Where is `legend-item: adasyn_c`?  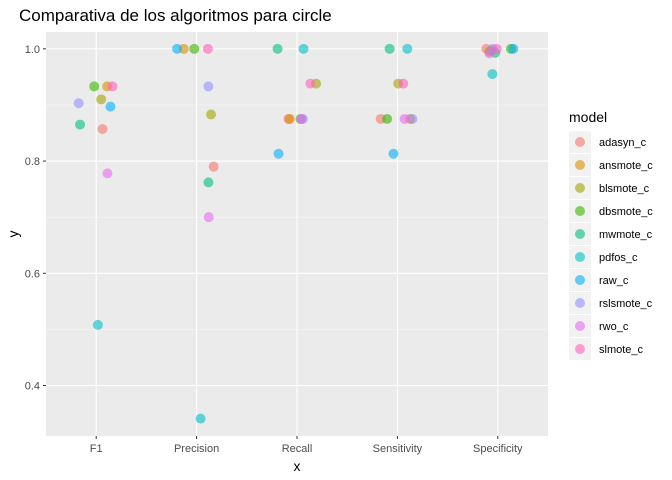 legend-item: adasyn_c is located at coordinates (608, 142).